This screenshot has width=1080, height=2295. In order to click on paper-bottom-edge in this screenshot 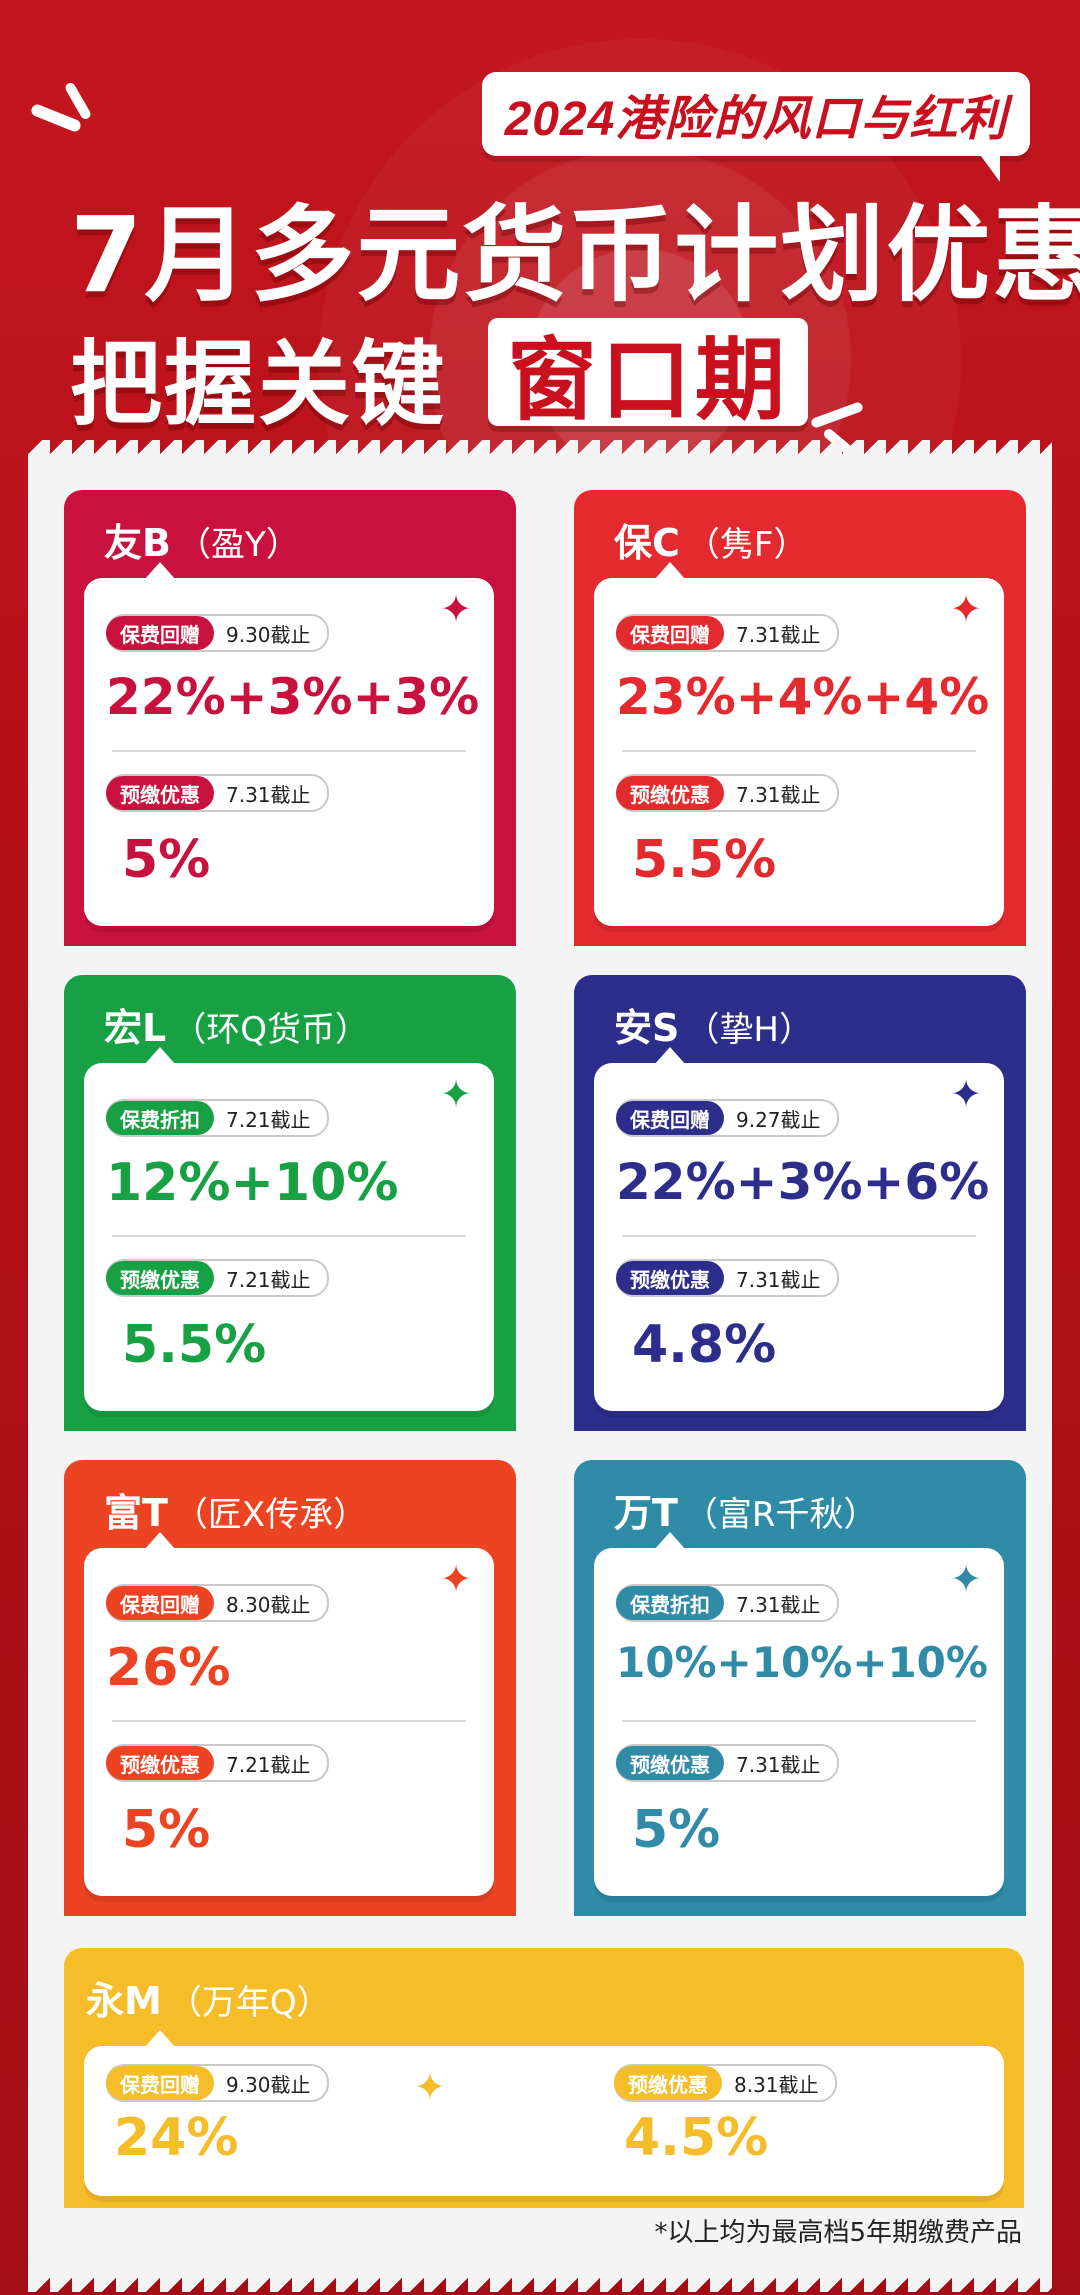, I will do `click(540, 2281)`.